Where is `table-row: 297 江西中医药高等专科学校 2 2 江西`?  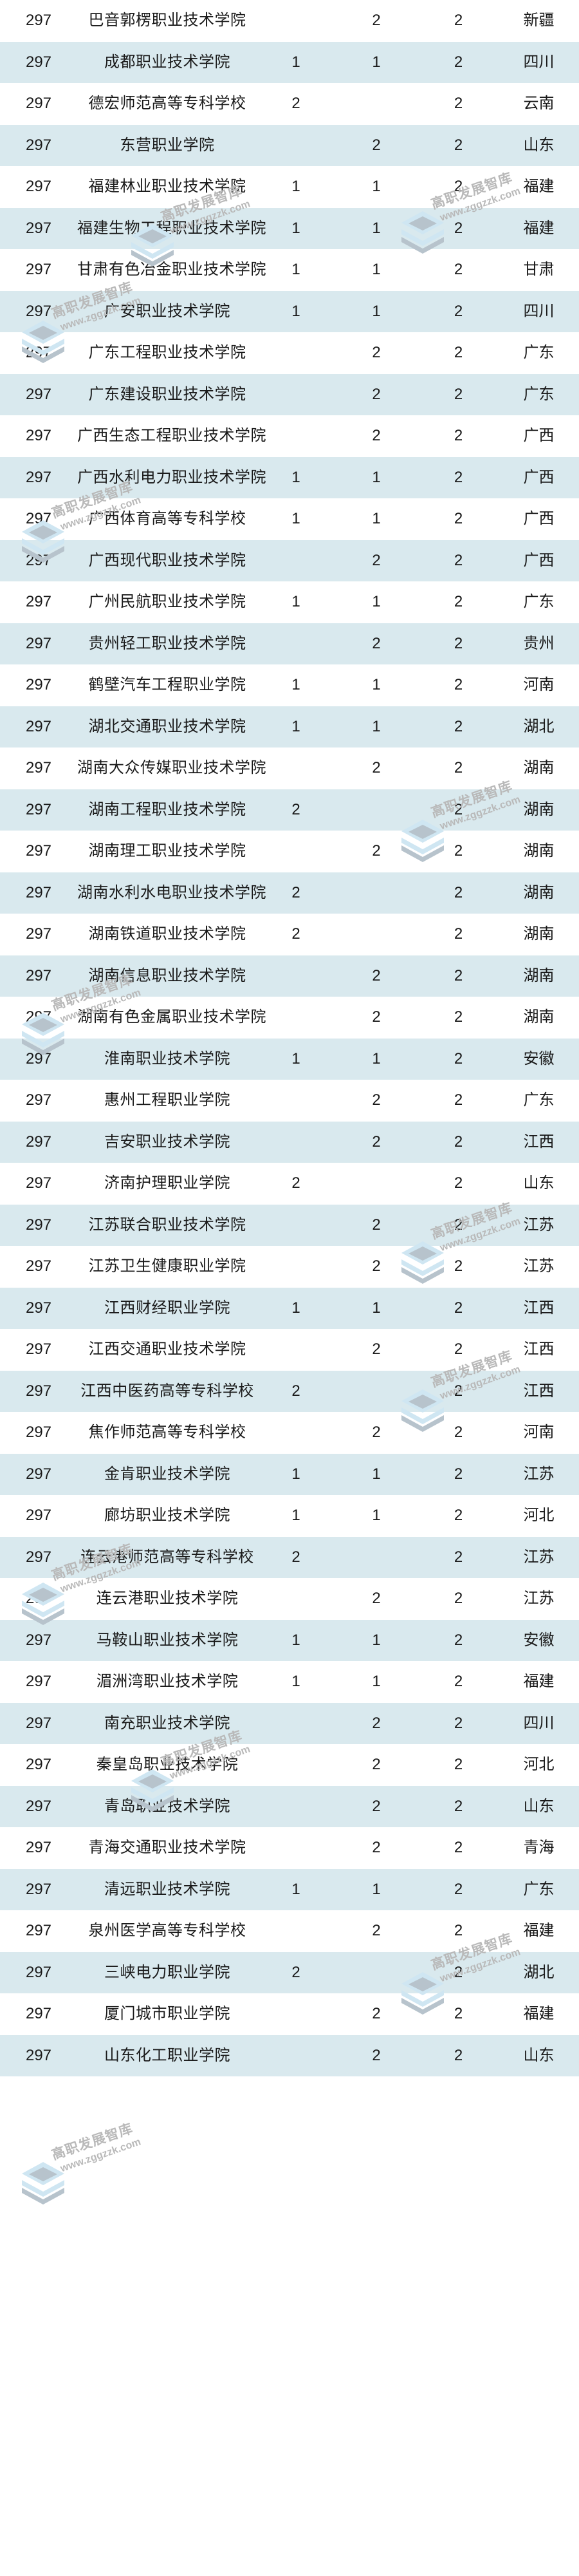 table-row: 297 江西中医药高等专科学校 2 2 江西 is located at coordinates (289, 1391).